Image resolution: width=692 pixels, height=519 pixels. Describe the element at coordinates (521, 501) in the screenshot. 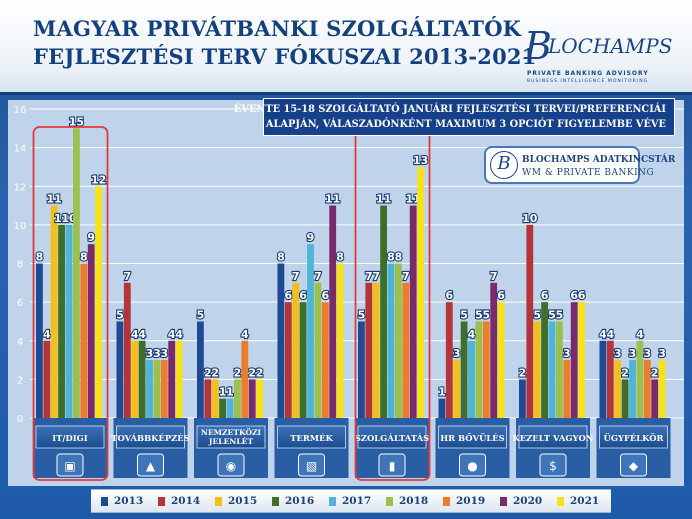

I see `legend-item-2020: 2020` at that location.